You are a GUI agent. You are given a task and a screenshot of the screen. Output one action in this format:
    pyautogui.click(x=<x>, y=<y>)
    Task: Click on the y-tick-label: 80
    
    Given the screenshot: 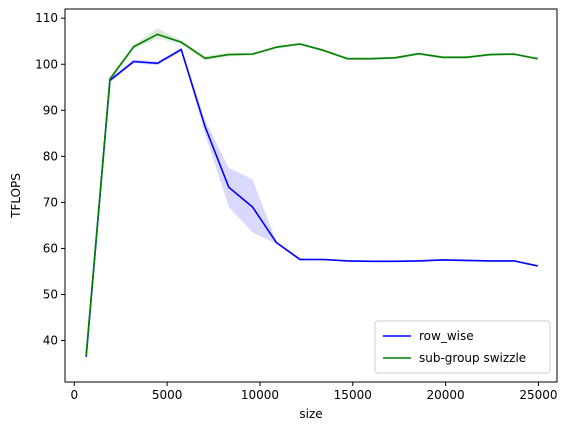 What is the action you would take?
    pyautogui.click(x=50, y=156)
    